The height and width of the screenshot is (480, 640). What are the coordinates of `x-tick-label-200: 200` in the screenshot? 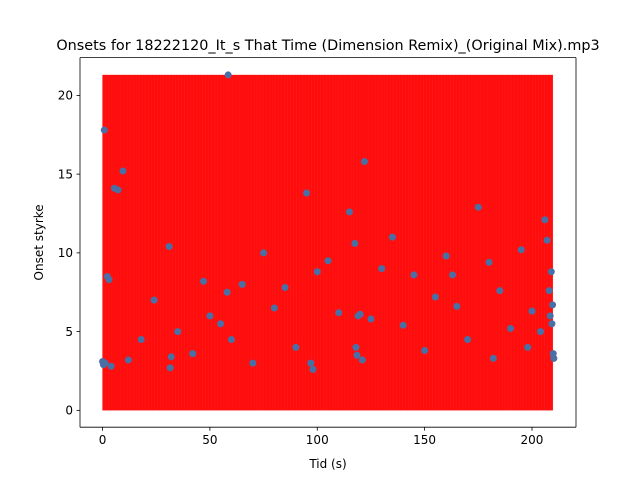 It's located at (532, 440).